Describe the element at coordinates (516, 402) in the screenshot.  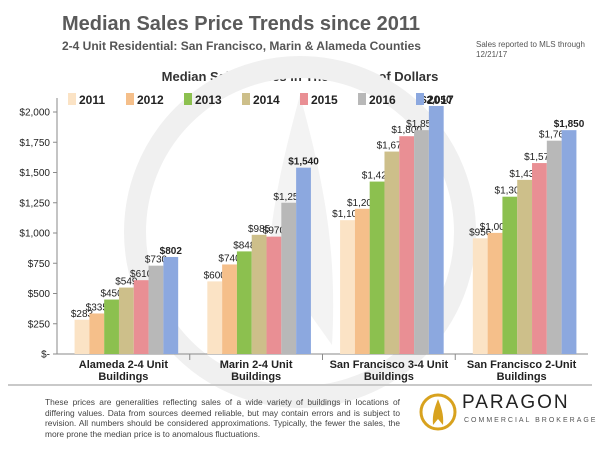
I see `brand-name: PARAGON` at that location.